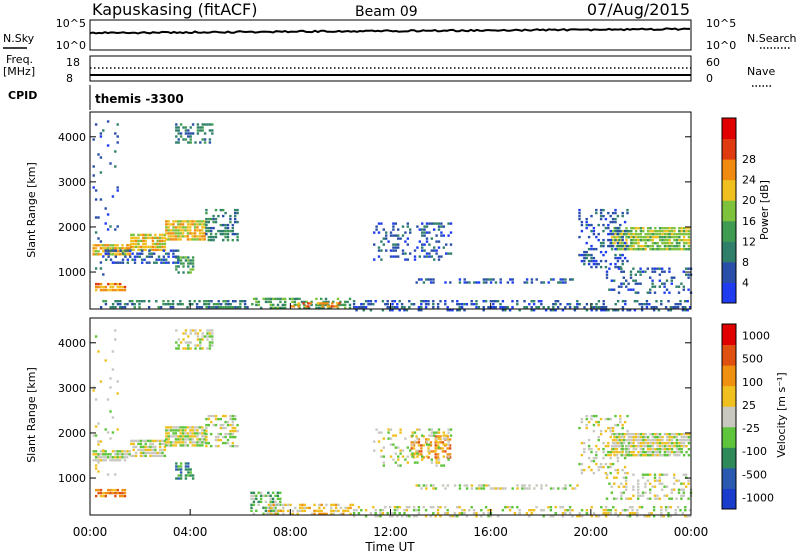 The width and height of the screenshot is (800, 554). What do you see at coordinates (389, 31) in the screenshot?
I see `nsky-trace` at bounding box center [389, 31].